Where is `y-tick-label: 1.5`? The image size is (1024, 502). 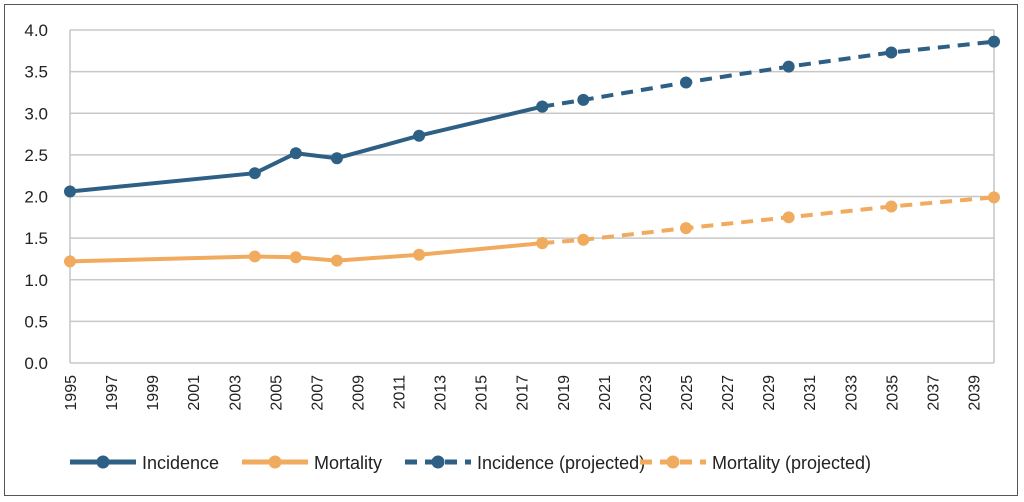 y-tick-label: 1.5 is located at coordinates (36, 238).